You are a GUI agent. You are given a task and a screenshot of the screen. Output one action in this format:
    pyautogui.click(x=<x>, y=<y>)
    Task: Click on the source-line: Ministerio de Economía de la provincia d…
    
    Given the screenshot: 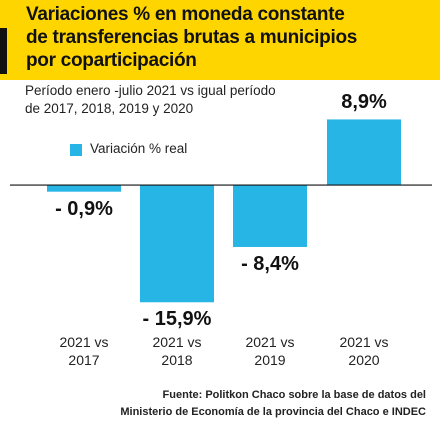 What is the action you would take?
    pyautogui.click(x=273, y=412)
    